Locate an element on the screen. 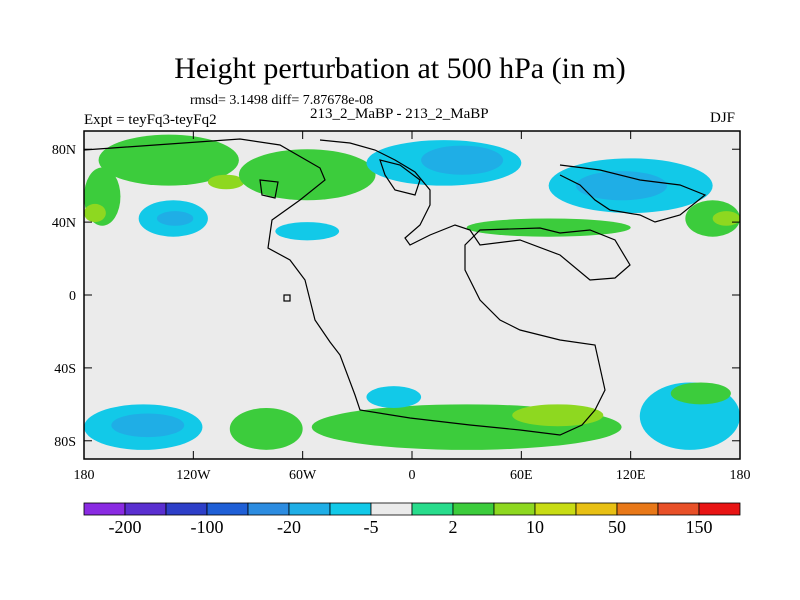 The height and width of the screenshot is (600, 800). colorbar-label: -100 is located at coordinates (207, 527).